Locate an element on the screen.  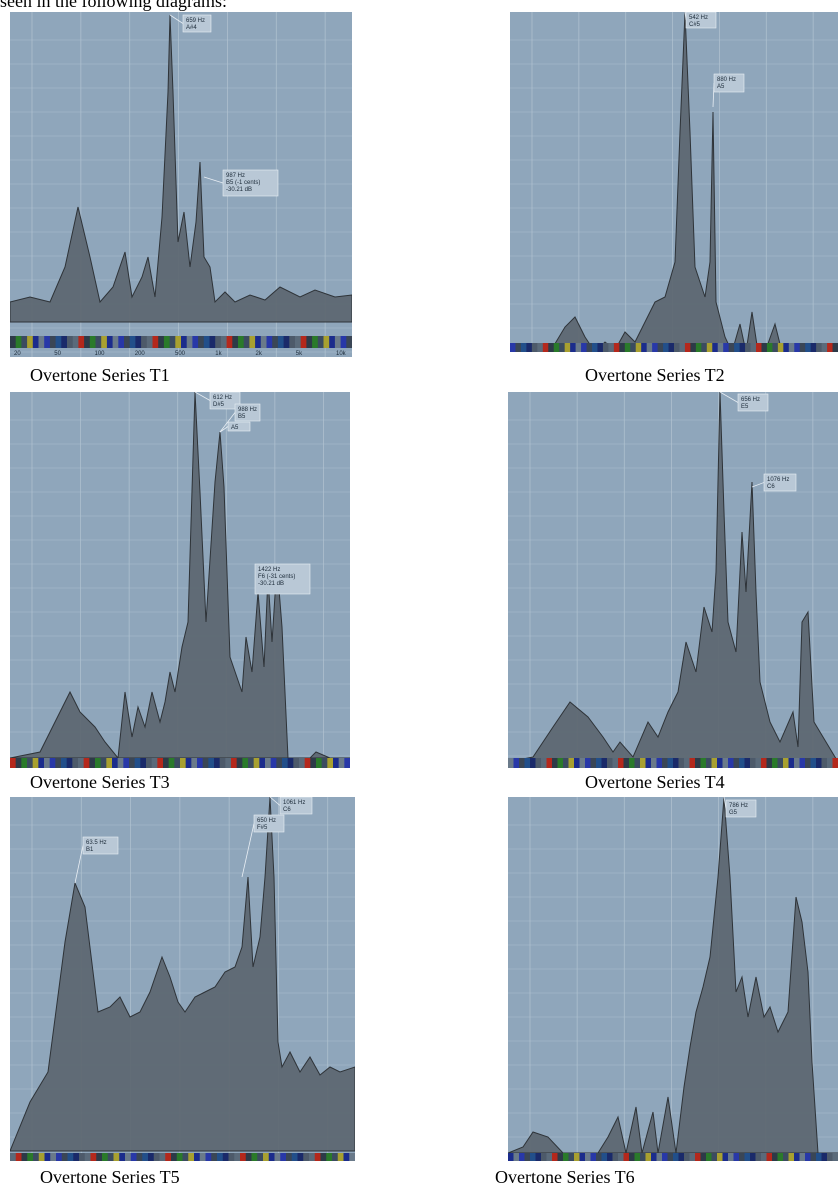
annotation-text: B1 is located at coordinates (90, 850).